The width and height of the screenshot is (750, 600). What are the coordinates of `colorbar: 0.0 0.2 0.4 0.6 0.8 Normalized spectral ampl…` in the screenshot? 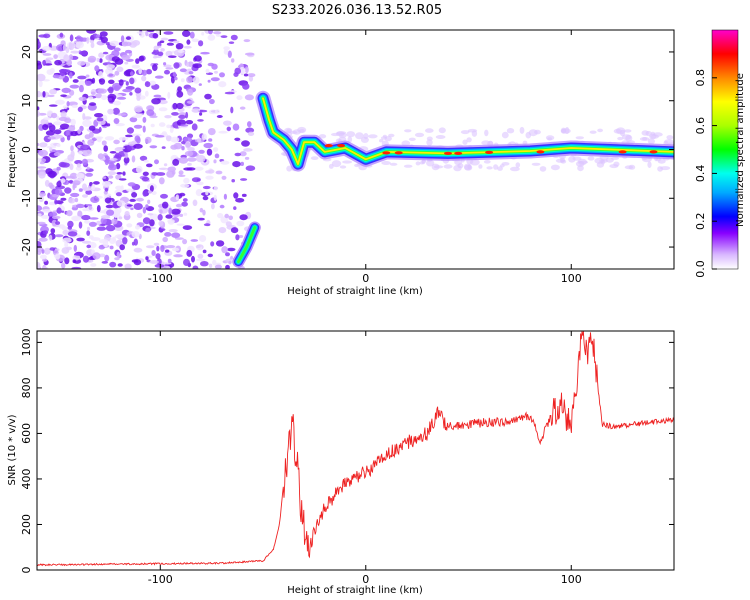 It's located at (720, 153).